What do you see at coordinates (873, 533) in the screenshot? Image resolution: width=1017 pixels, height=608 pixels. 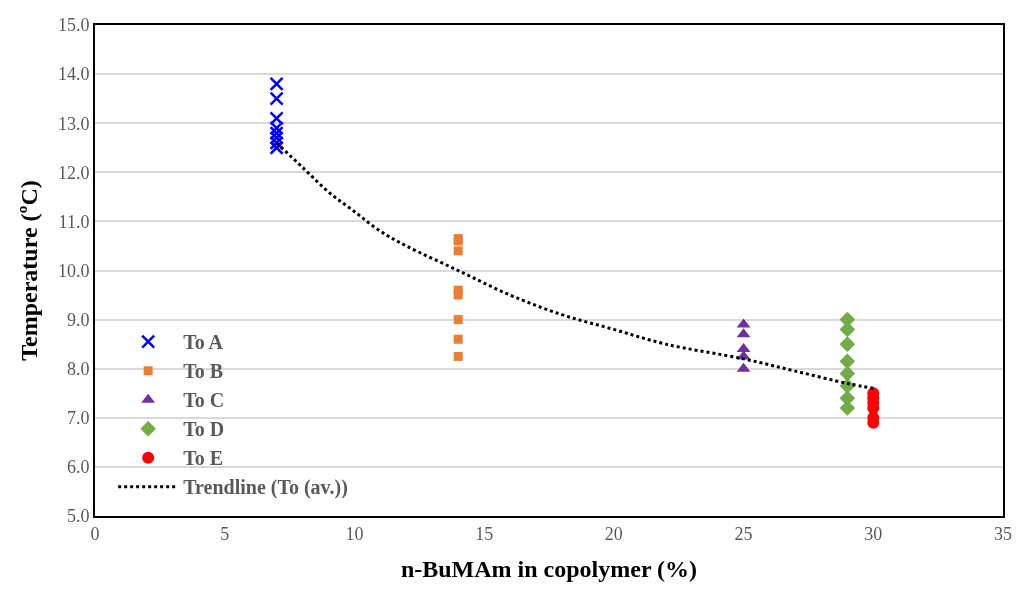 I see `x-tick-label: 30` at bounding box center [873, 533].